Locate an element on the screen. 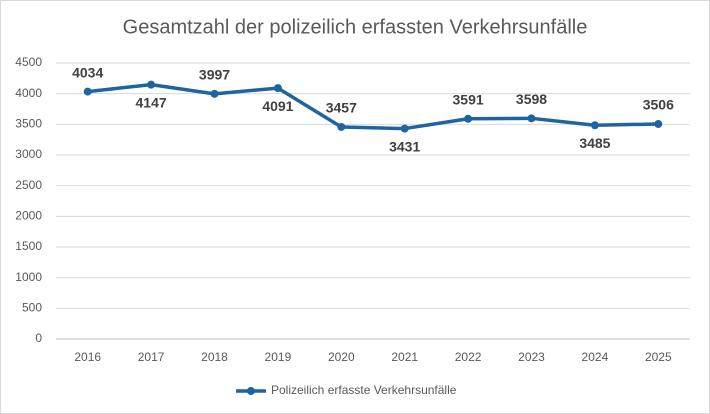 The height and width of the screenshot is (414, 710). data-label: 3485 is located at coordinates (594, 143).